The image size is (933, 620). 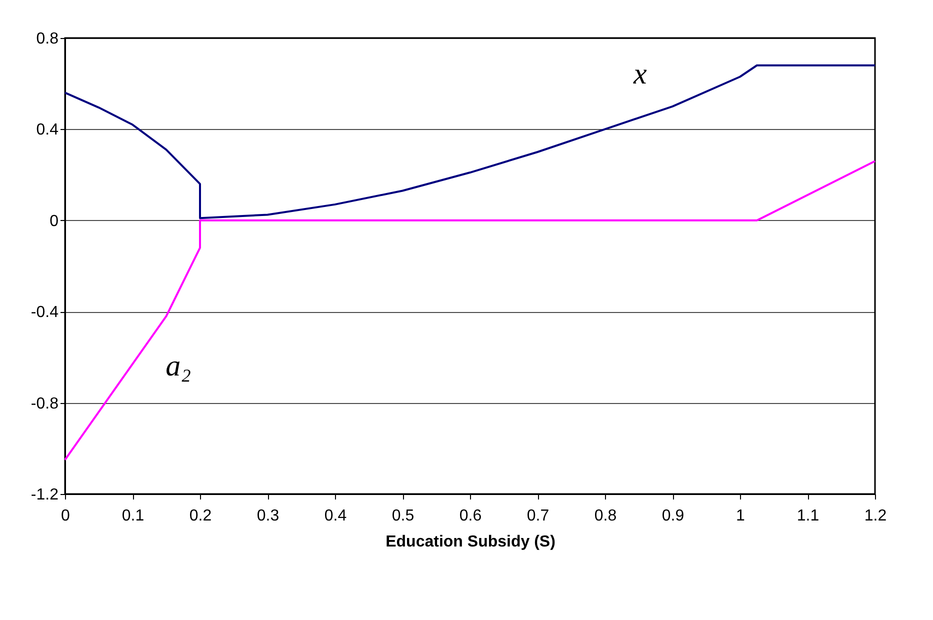 What do you see at coordinates (808, 516) in the screenshot?
I see `x-tick-label: 1.1` at bounding box center [808, 516].